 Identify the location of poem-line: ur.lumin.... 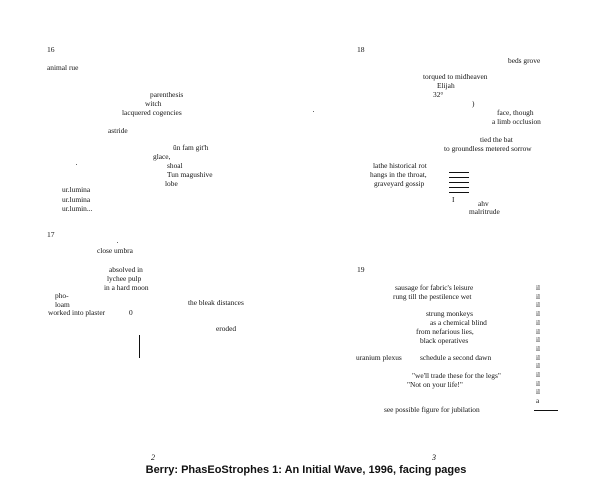
(77, 208).